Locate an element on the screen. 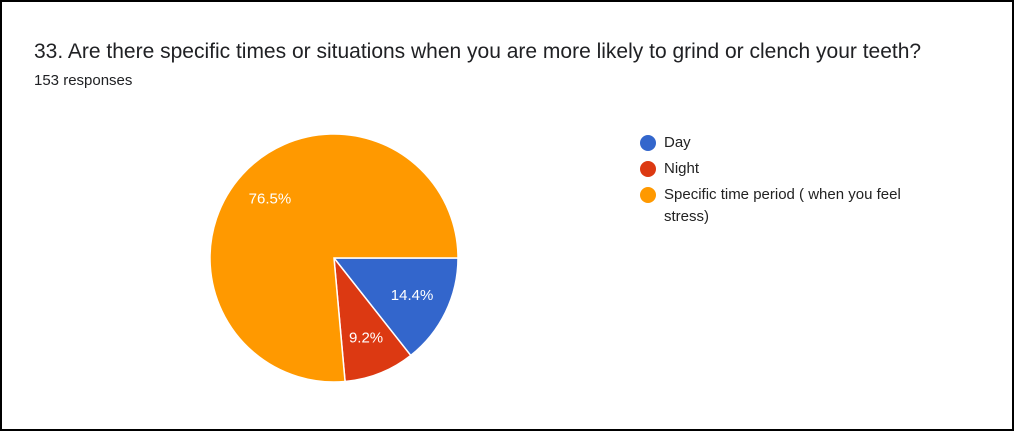  chart-subtitle: 153 responses is located at coordinates (83, 80).